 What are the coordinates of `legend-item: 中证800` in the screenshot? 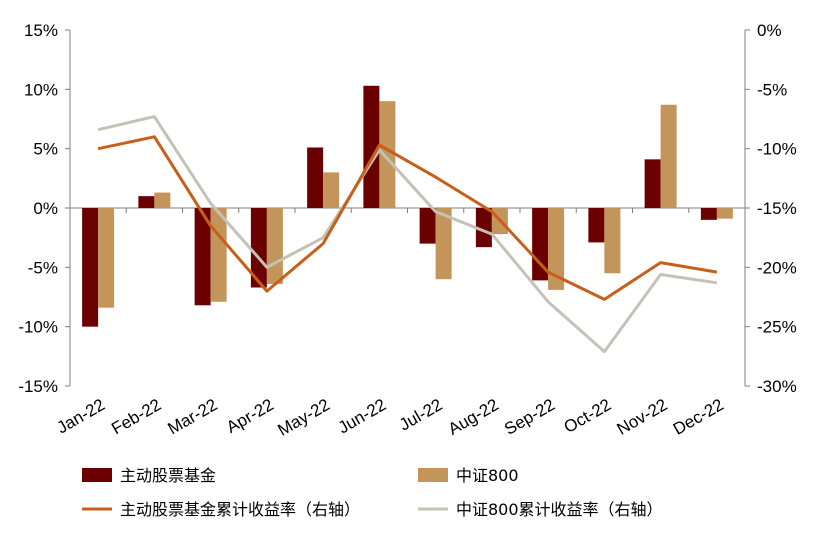 It's located at (468, 475).